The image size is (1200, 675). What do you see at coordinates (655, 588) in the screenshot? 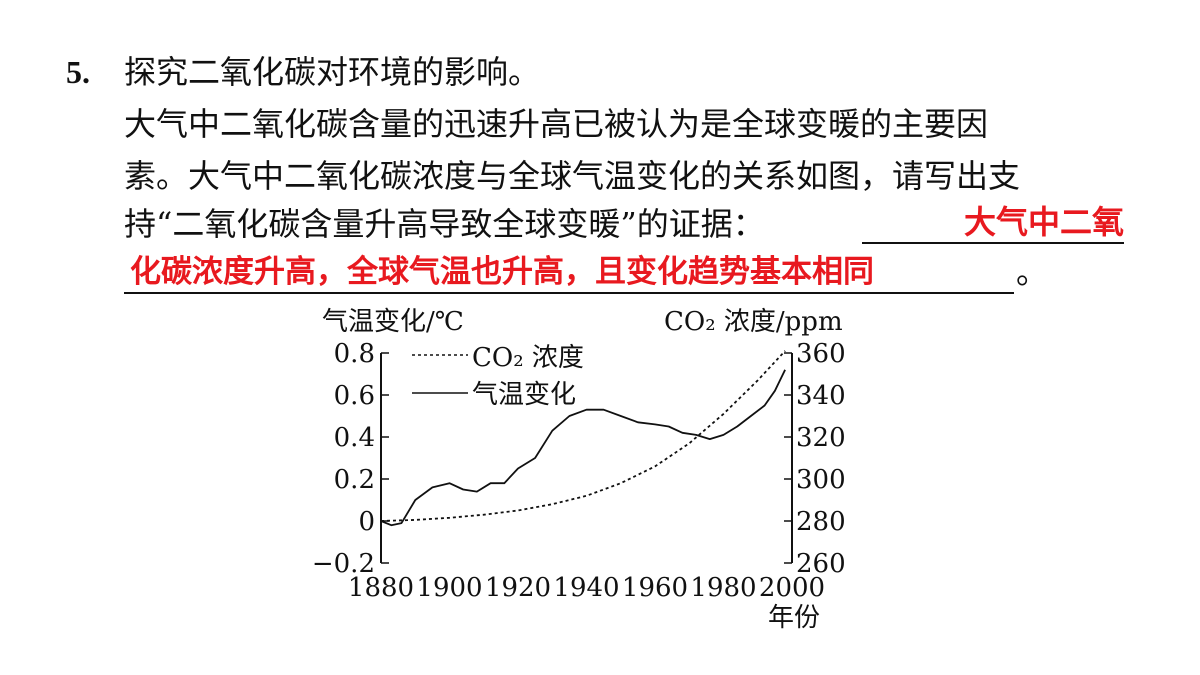
I see `x-tick-label: 1960` at bounding box center [655, 588].